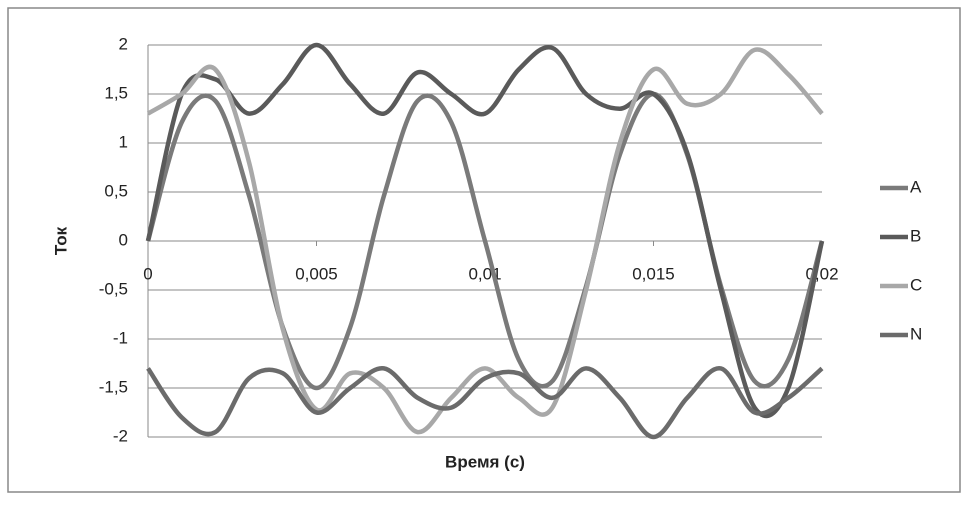 The width and height of the screenshot is (971, 506). What do you see at coordinates (485, 403) in the screenshot?
I see `series-line` at bounding box center [485, 403].